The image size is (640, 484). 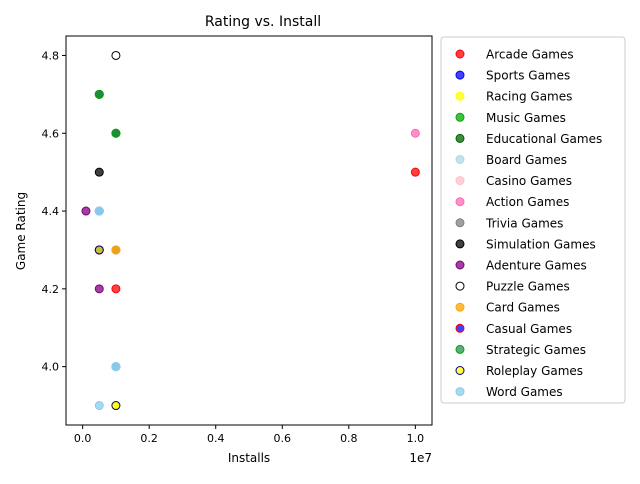 What do you see at coordinates (51, 211) in the screenshot?
I see `y-tick-label: 4.4` at bounding box center [51, 211].